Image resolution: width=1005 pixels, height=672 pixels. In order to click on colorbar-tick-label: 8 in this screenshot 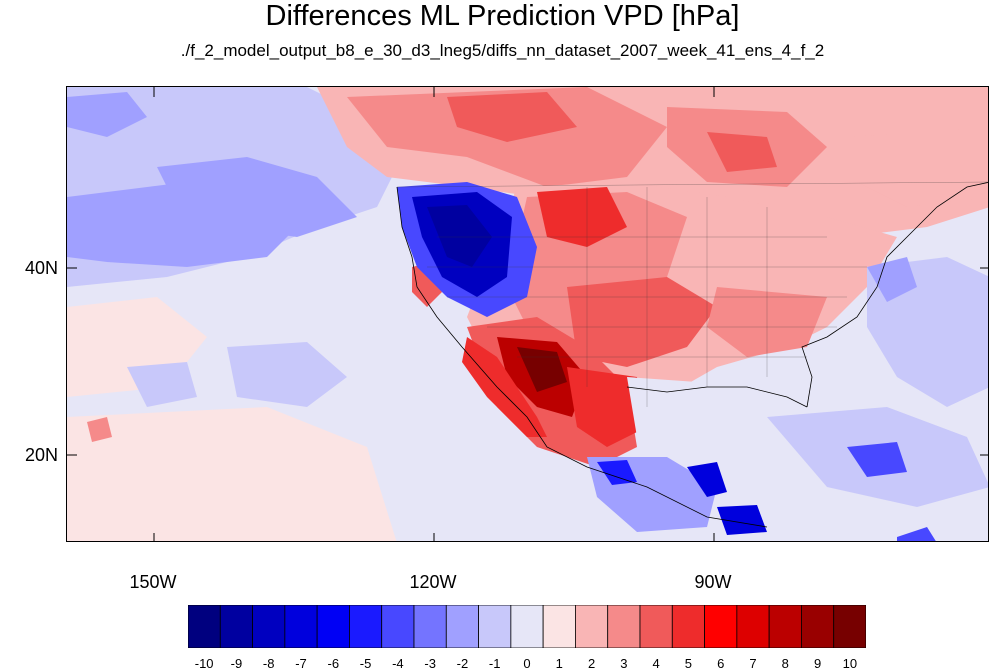, I will do `click(785, 663)`.